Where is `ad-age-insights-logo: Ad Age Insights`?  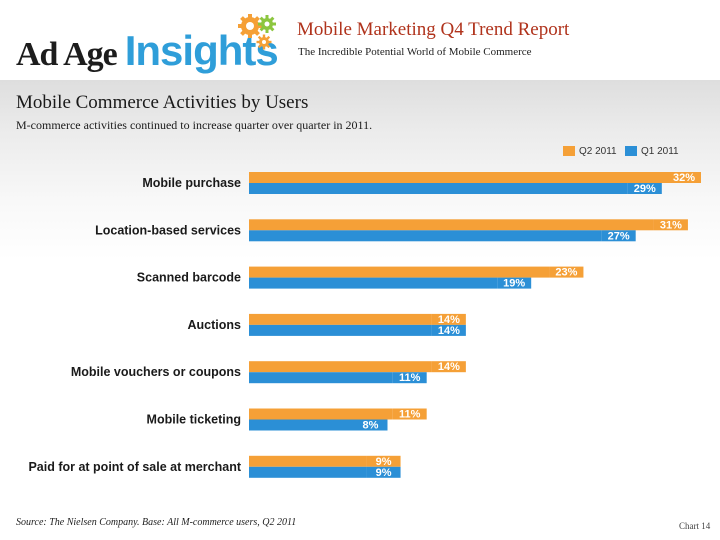
ad-age-insights-logo: Ad Age Insights is located at coordinates (147, 43).